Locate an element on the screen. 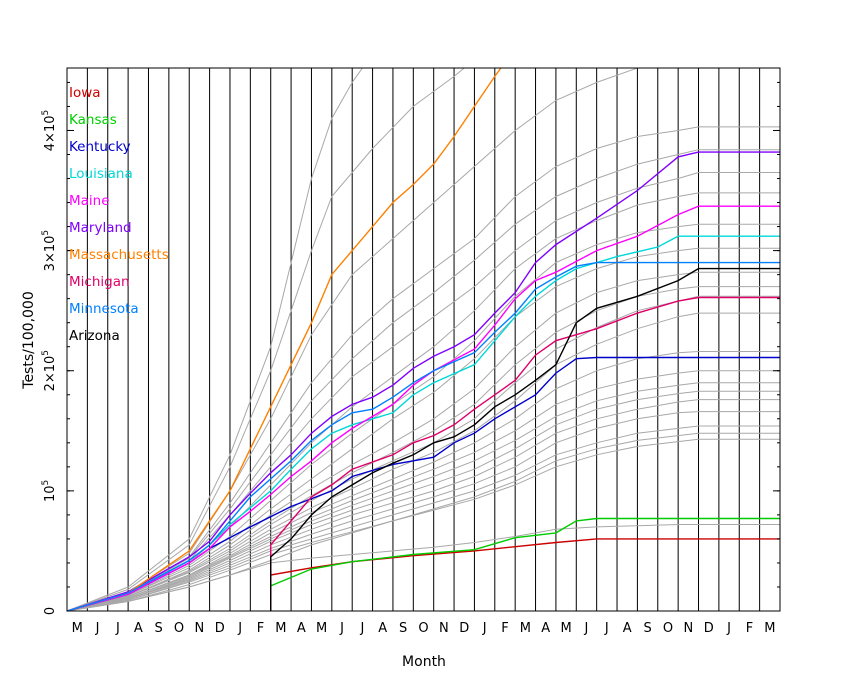 This screenshot has width=850, height=680. legend-entry-maryland: Maryland is located at coordinates (100, 228).